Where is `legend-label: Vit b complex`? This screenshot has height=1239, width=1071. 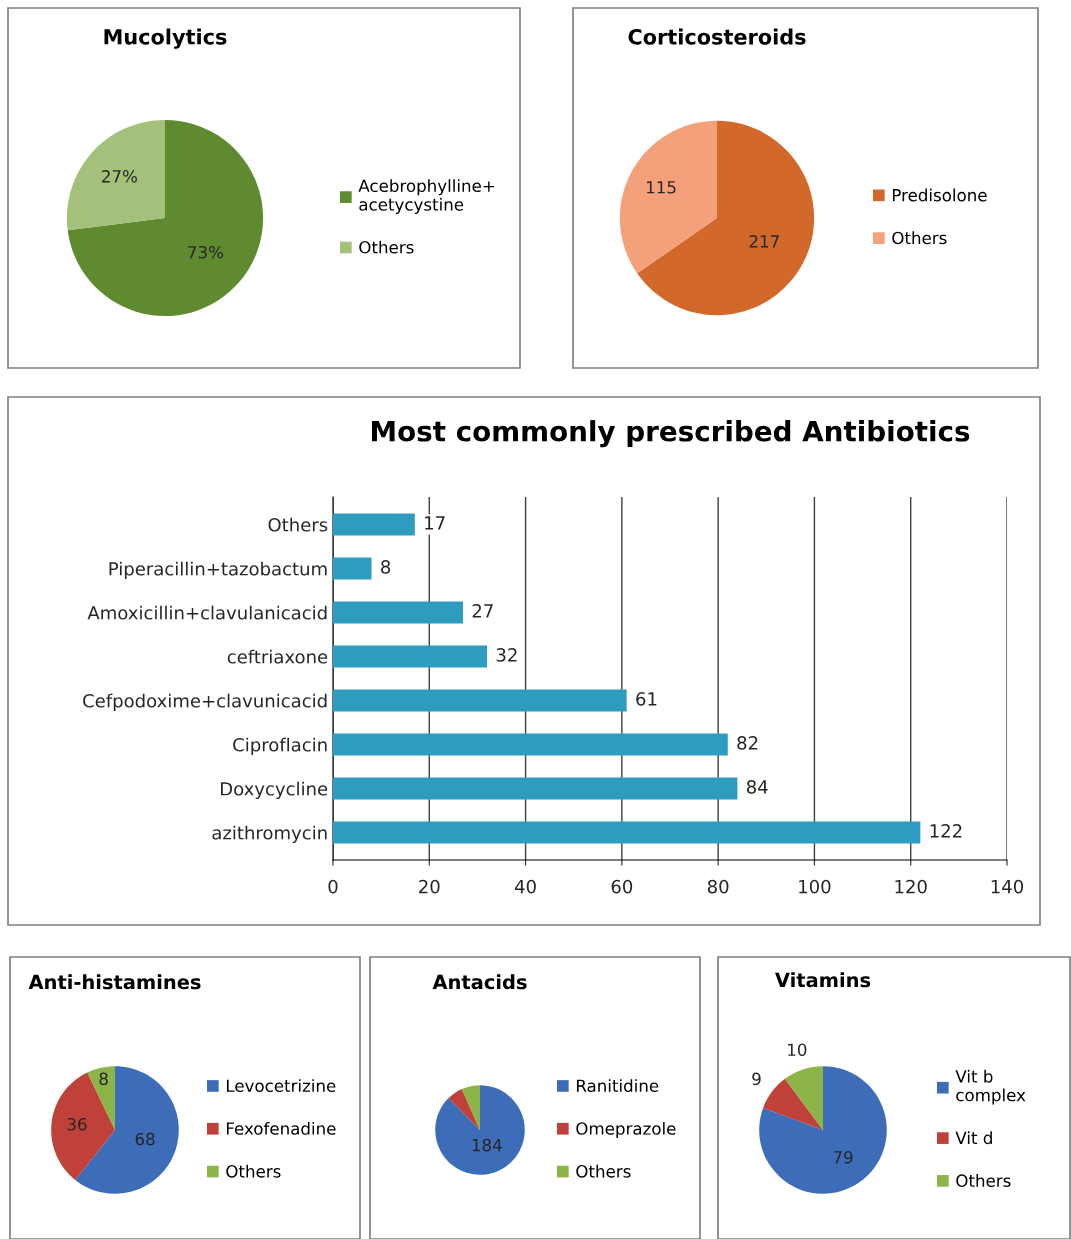
legend-label: Vit b complex is located at coordinates (990, 1087).